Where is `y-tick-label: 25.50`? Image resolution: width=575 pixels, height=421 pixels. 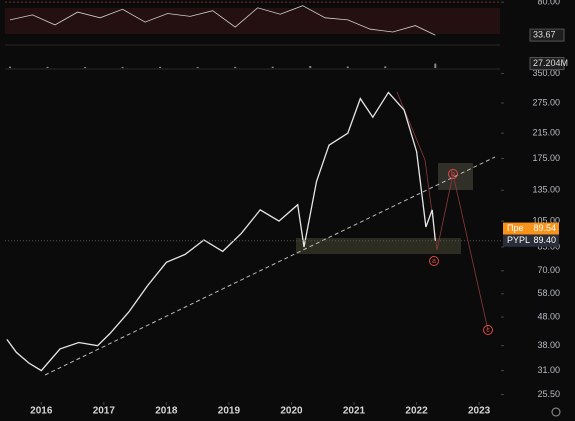
y-tick-label: 25.50 is located at coordinates (548, 394).